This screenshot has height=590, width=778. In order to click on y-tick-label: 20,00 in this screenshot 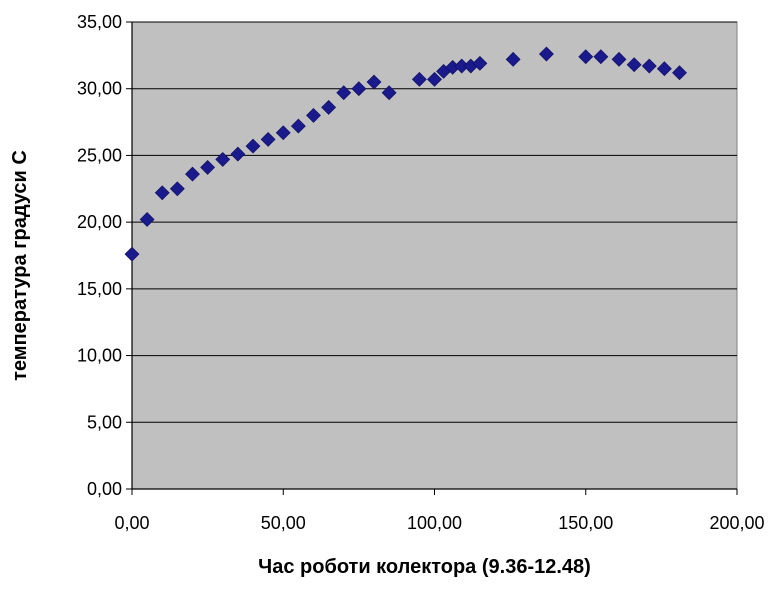, I will do `click(99, 222)`.